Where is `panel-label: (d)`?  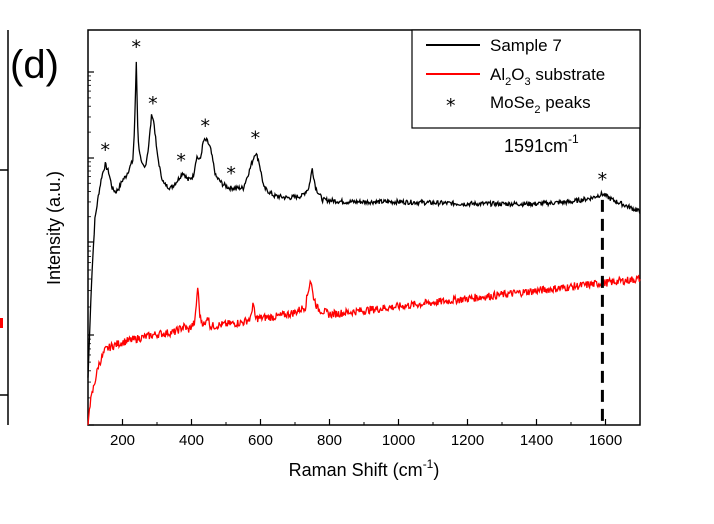 panel-label: (d) is located at coordinates (34, 65).